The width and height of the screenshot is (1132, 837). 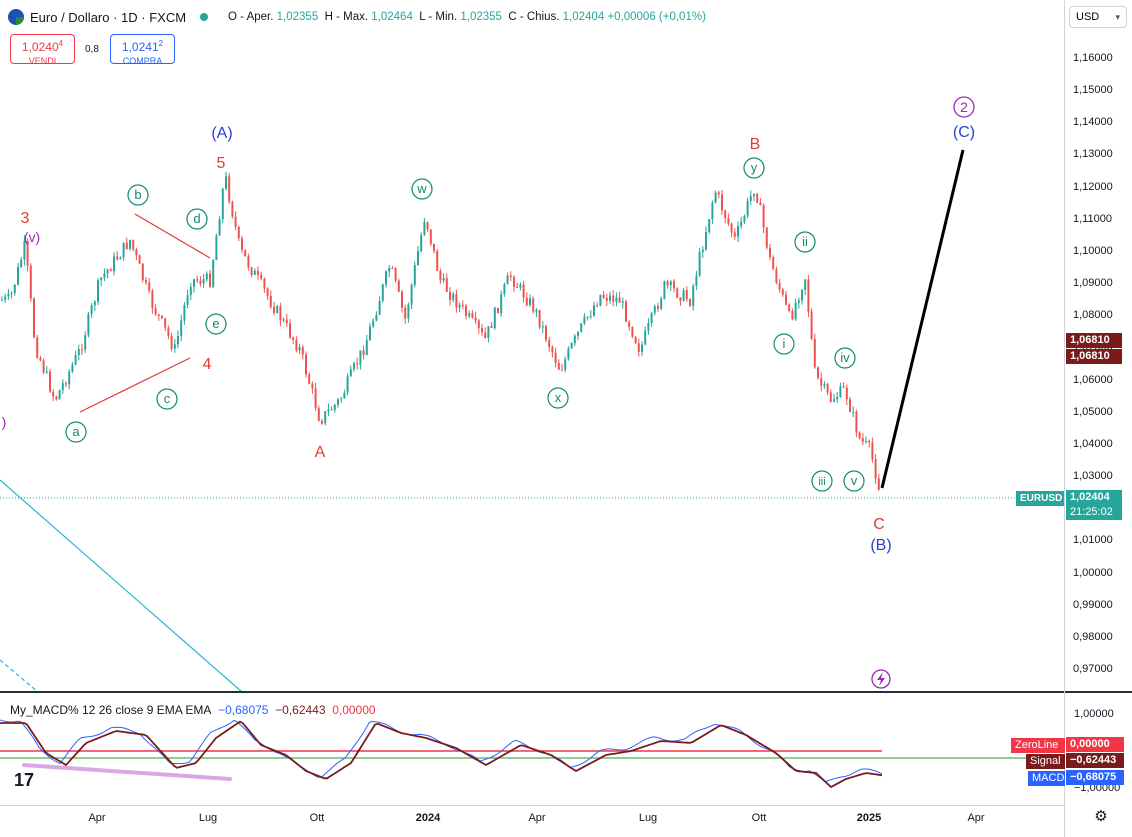 What do you see at coordinates (922, 319) in the screenshot?
I see `projection-line` at bounding box center [922, 319].